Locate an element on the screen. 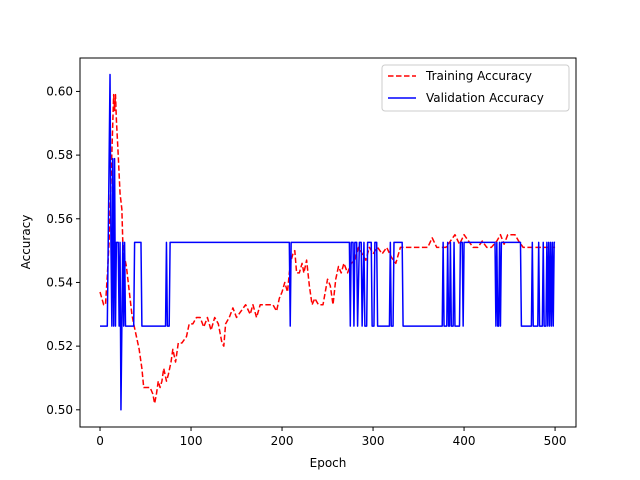 This screenshot has height=480, width=640. y-tick-label: 0.54 is located at coordinates (59, 282).